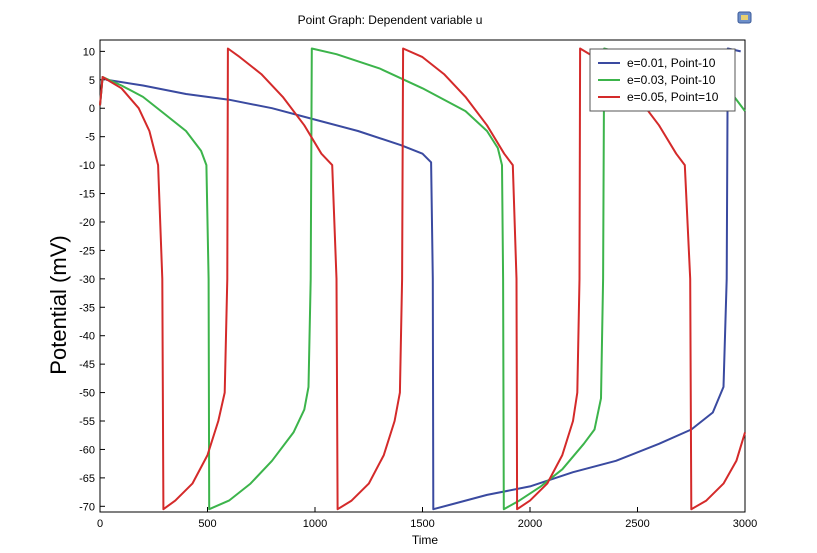 The image size is (817, 553). I want to click on y-tick-label: -60, so click(87, 450).